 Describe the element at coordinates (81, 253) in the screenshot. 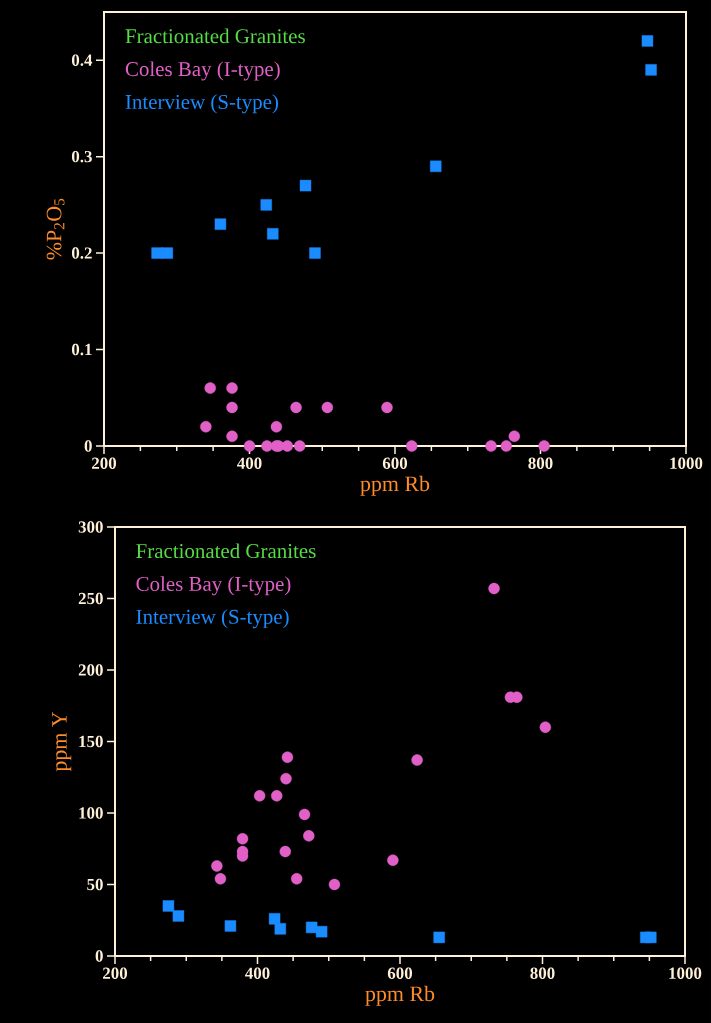

I see `y-tick-label: 0.2` at that location.